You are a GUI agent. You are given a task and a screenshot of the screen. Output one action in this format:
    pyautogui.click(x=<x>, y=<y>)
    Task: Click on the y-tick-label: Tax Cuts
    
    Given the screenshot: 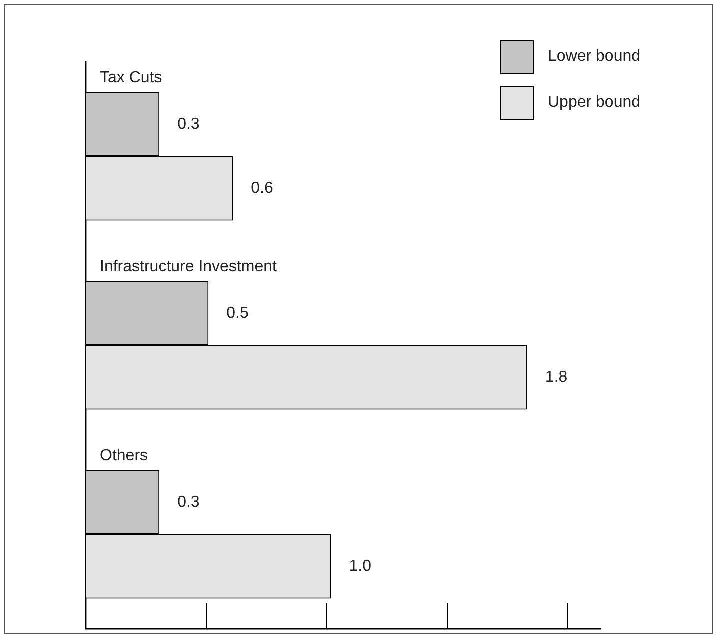 What is the action you would take?
    pyautogui.click(x=131, y=78)
    